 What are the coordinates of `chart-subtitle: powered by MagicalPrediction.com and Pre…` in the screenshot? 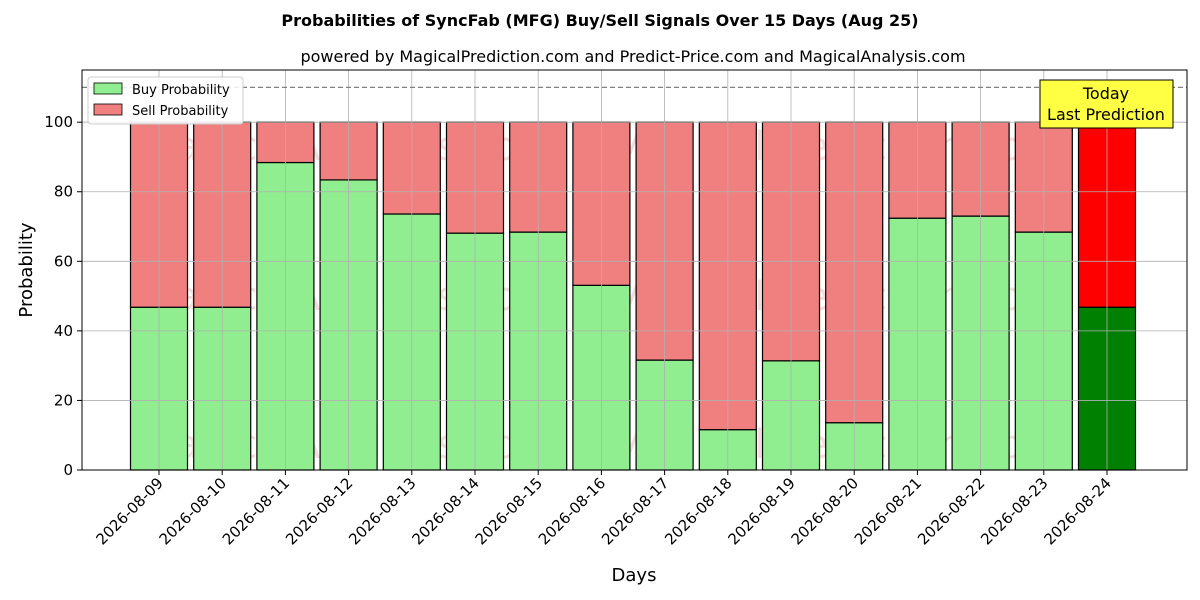 It's located at (632, 56).